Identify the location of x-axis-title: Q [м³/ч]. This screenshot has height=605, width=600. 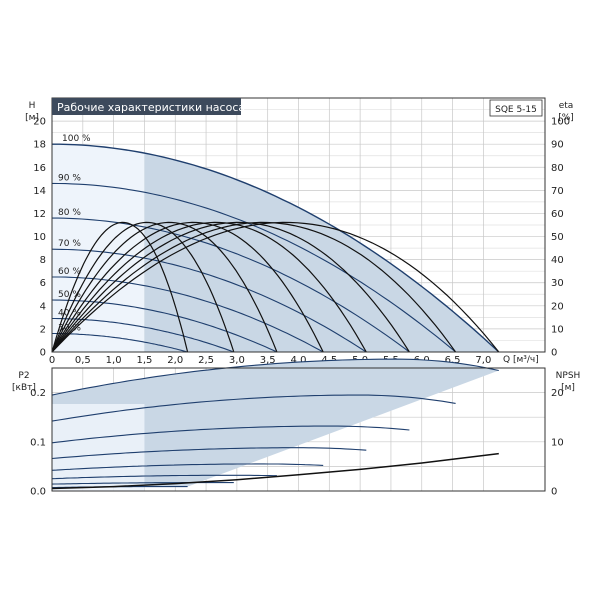
(521, 360).